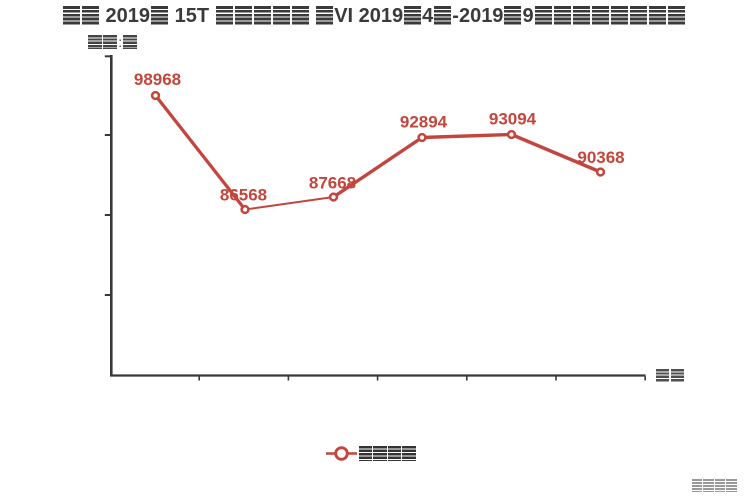 This screenshot has height=496, width=744. What do you see at coordinates (243, 195) in the screenshot?
I see `svg-text: 86568` at bounding box center [243, 195].